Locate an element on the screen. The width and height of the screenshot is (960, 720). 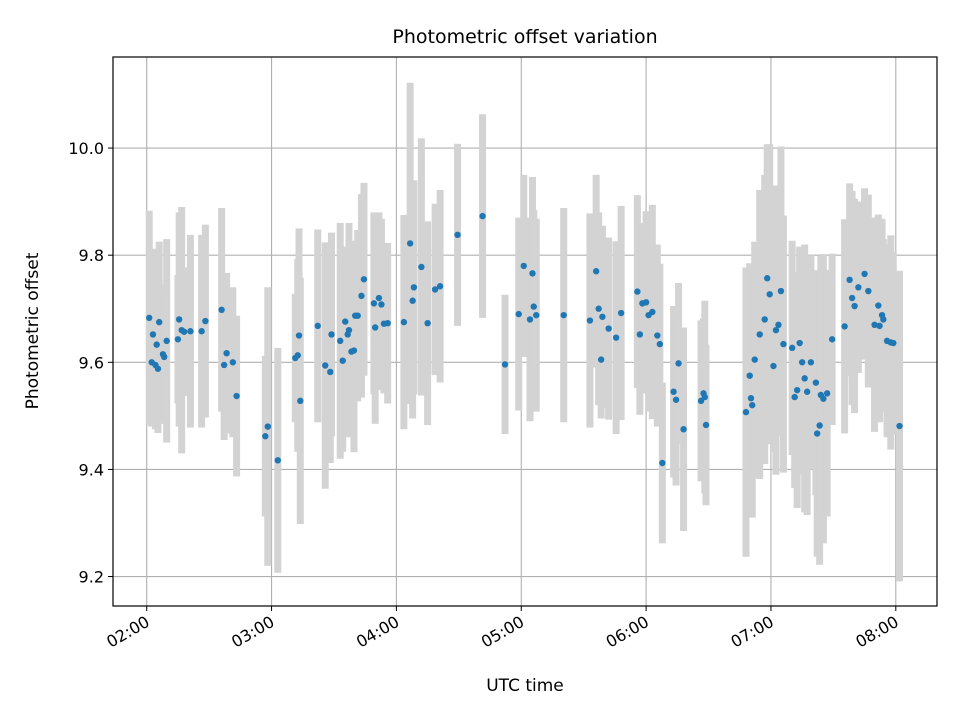
y-axis-label: Photometric offset is located at coordinates (33, 330).